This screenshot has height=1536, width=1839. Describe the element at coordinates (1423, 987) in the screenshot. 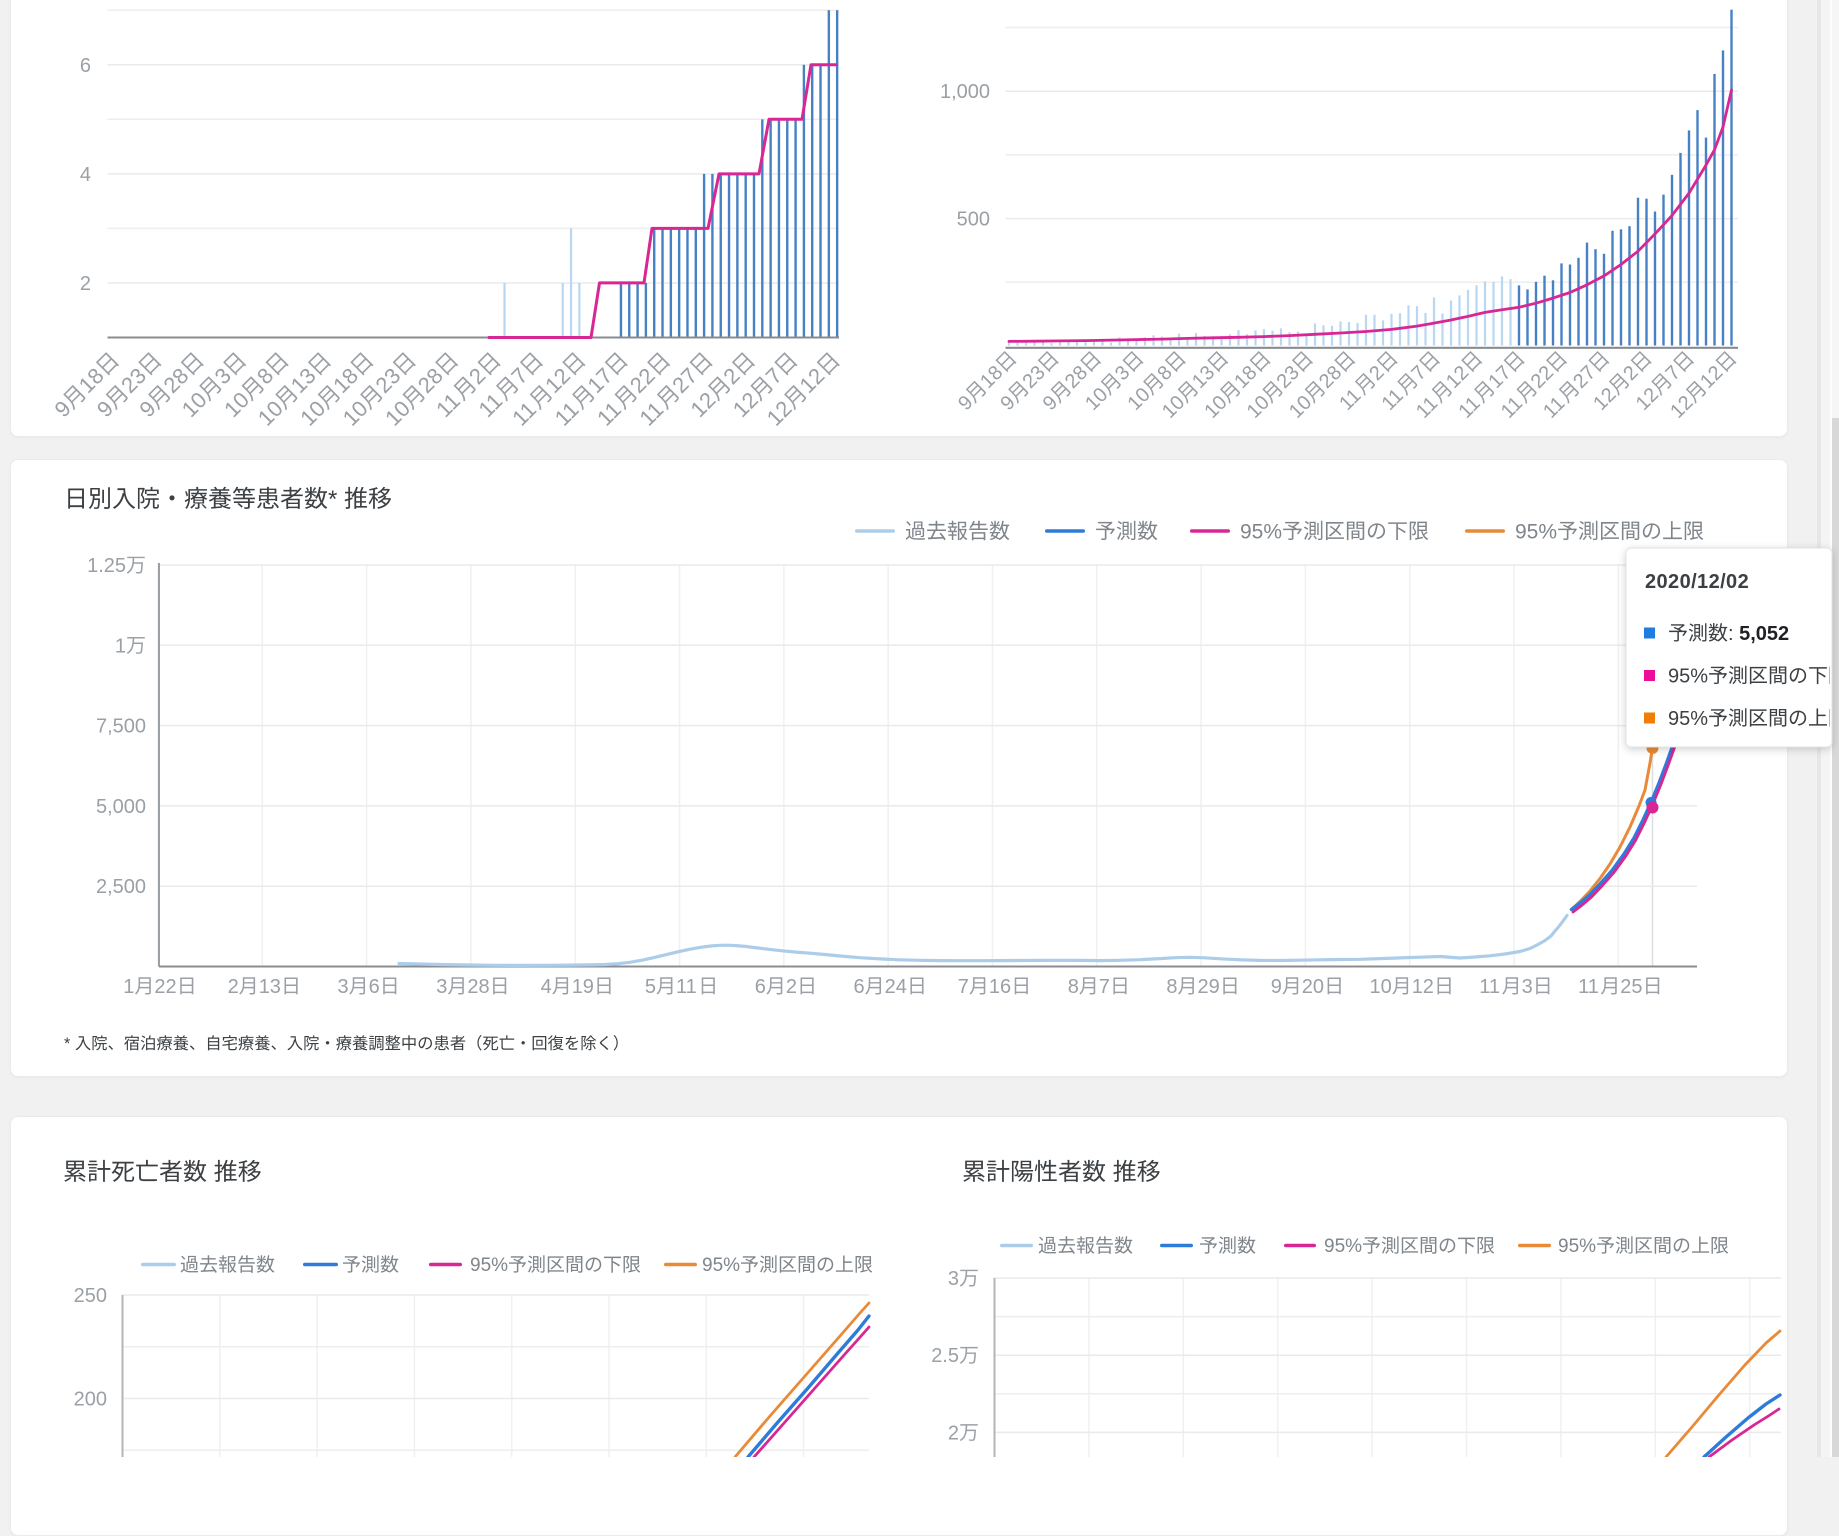

I see `svg-text: 12` at that location.